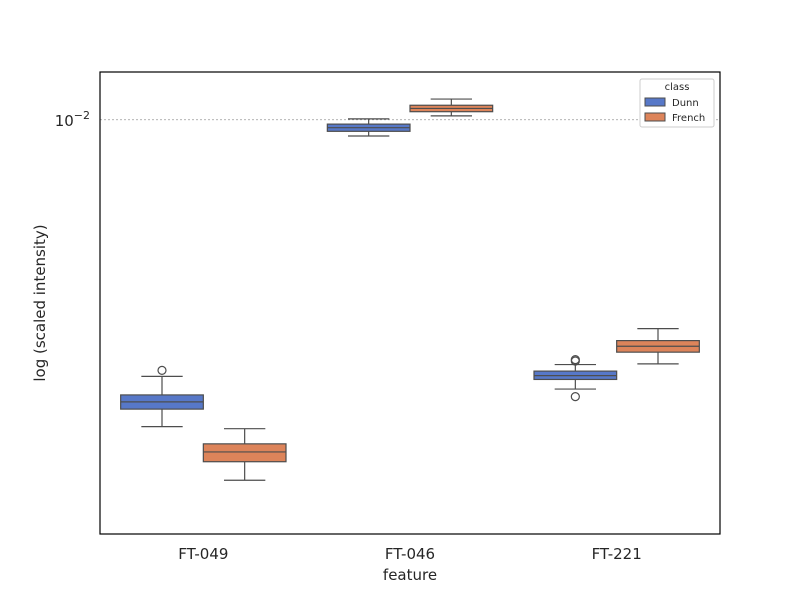 The image size is (800, 600). What do you see at coordinates (655, 102) in the screenshot?
I see `legend-swatch-dunn` at bounding box center [655, 102].